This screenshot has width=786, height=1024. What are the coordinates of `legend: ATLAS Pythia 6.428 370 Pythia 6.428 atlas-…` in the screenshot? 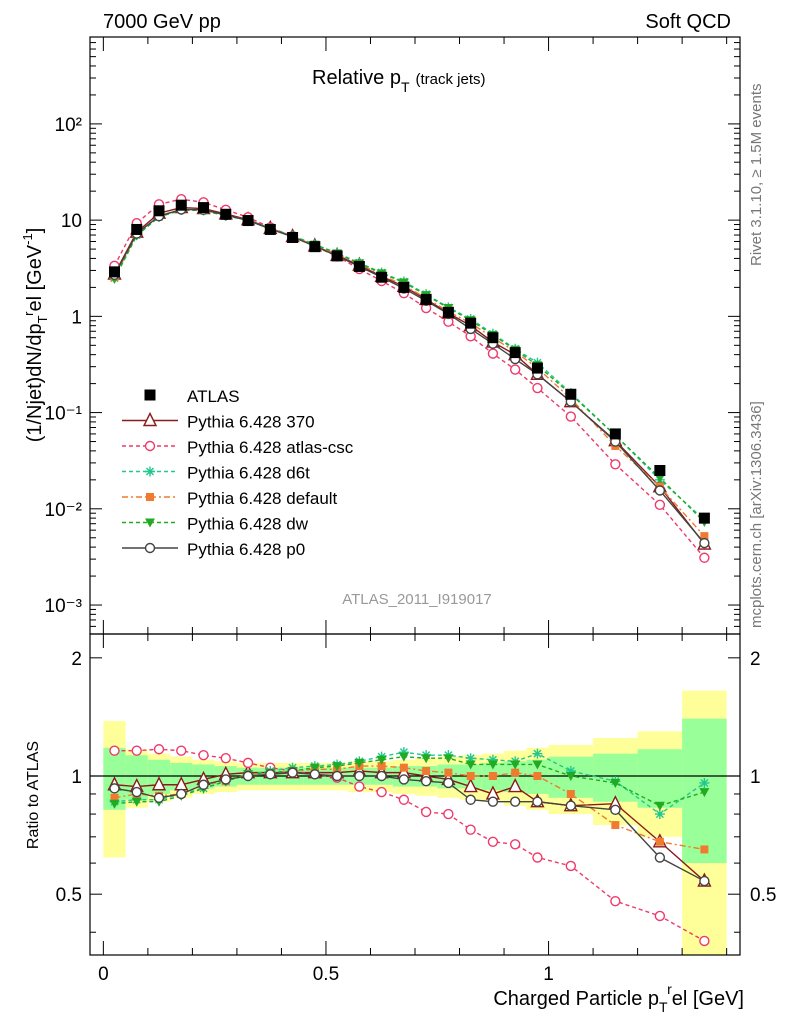 It's located at (238, 473).